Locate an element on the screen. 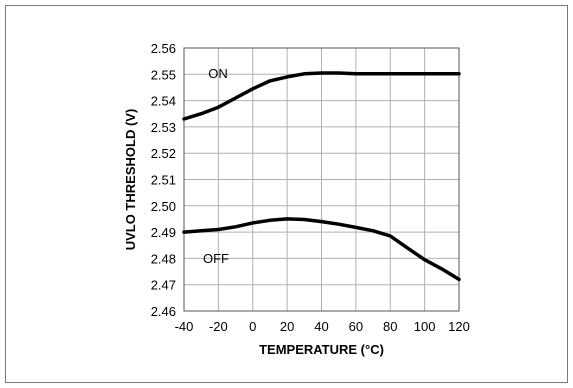 This screenshot has height=388, width=573. x-tick-label: 120 is located at coordinates (459, 326).